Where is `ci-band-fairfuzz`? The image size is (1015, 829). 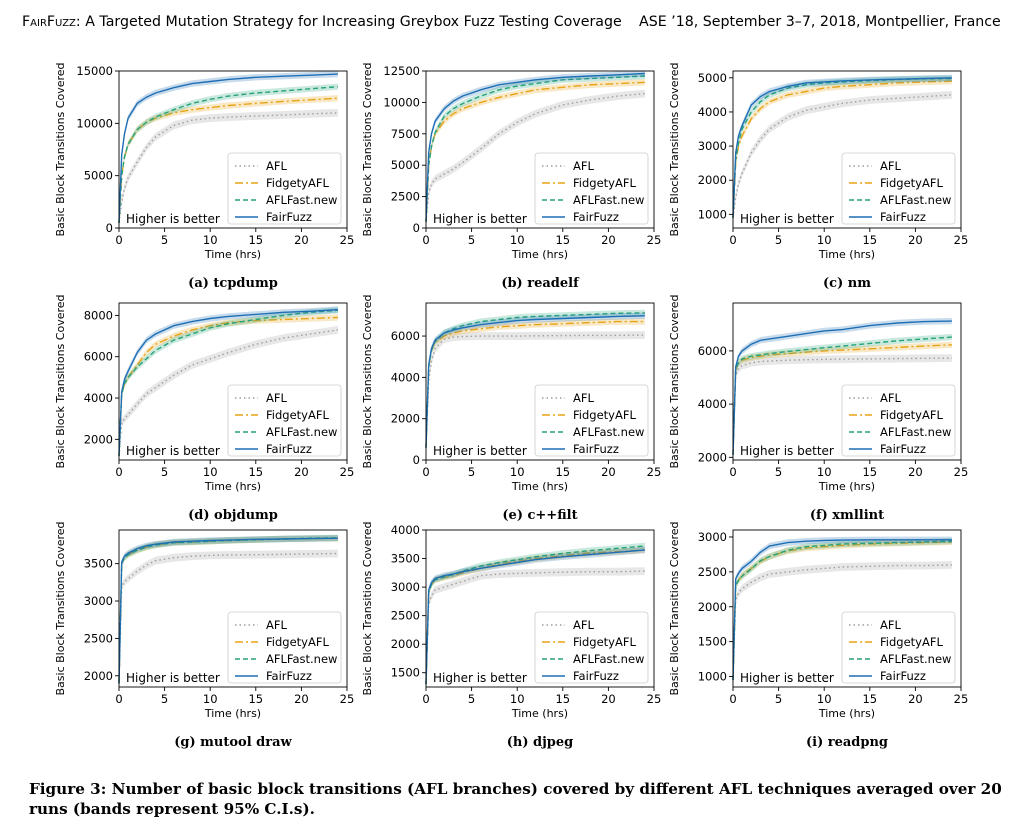 ci-band-fairfuzz is located at coordinates (228, 611).